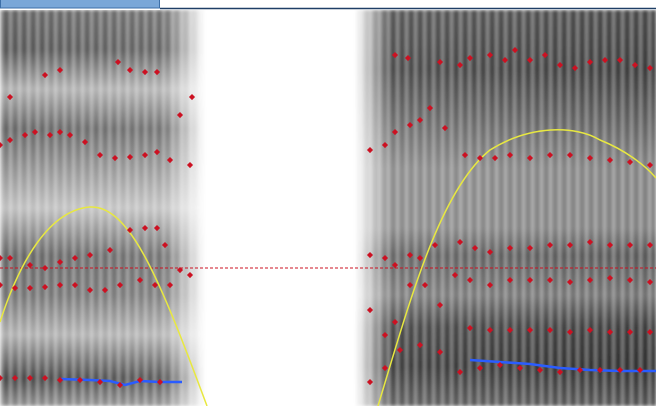  I want to click on selection-box, so click(80, 4).